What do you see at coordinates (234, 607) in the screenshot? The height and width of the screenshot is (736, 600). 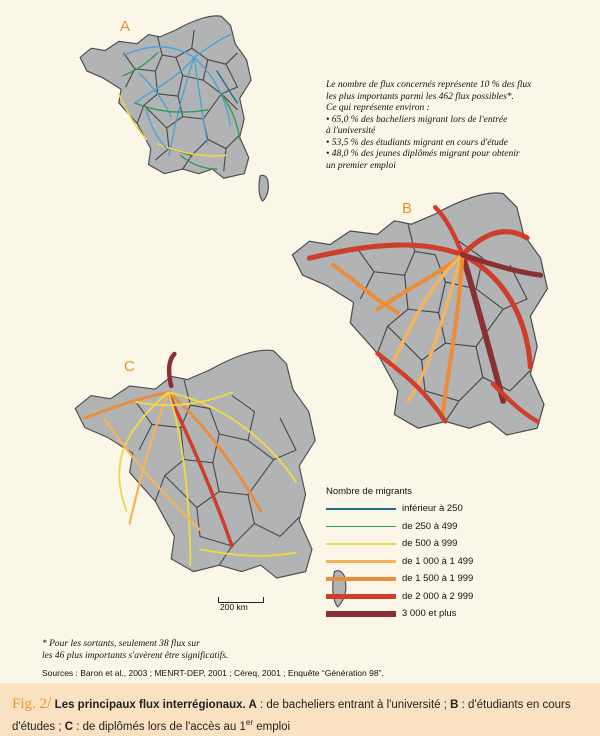 I see `scale-label: 200 km` at bounding box center [234, 607].